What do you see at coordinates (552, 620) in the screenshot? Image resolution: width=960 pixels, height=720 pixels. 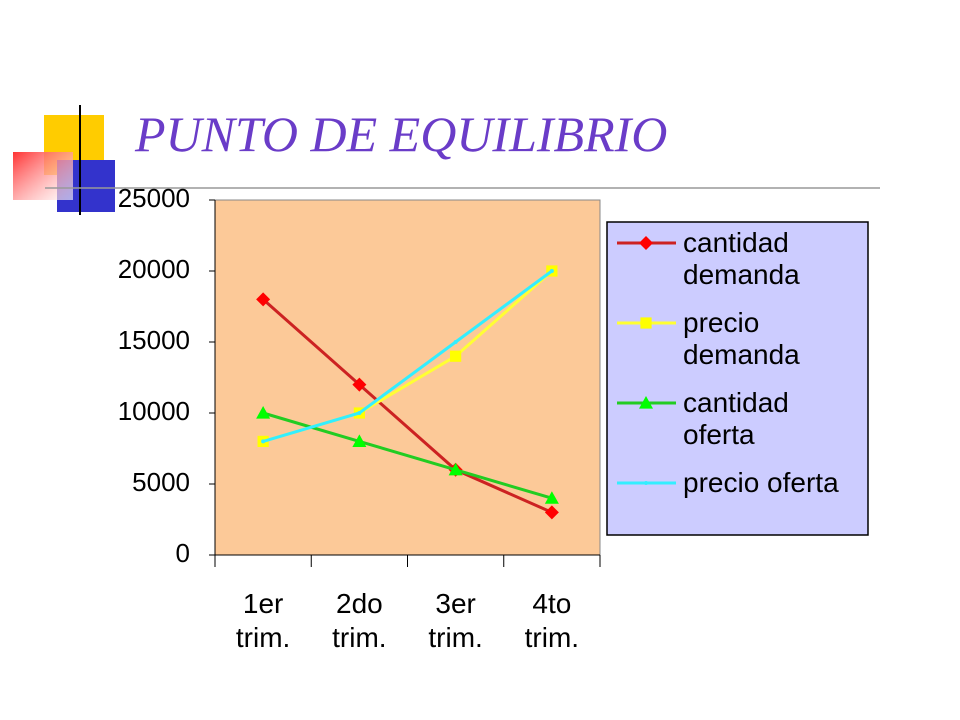 I see `x-tick-label: 4to trim.` at bounding box center [552, 620].